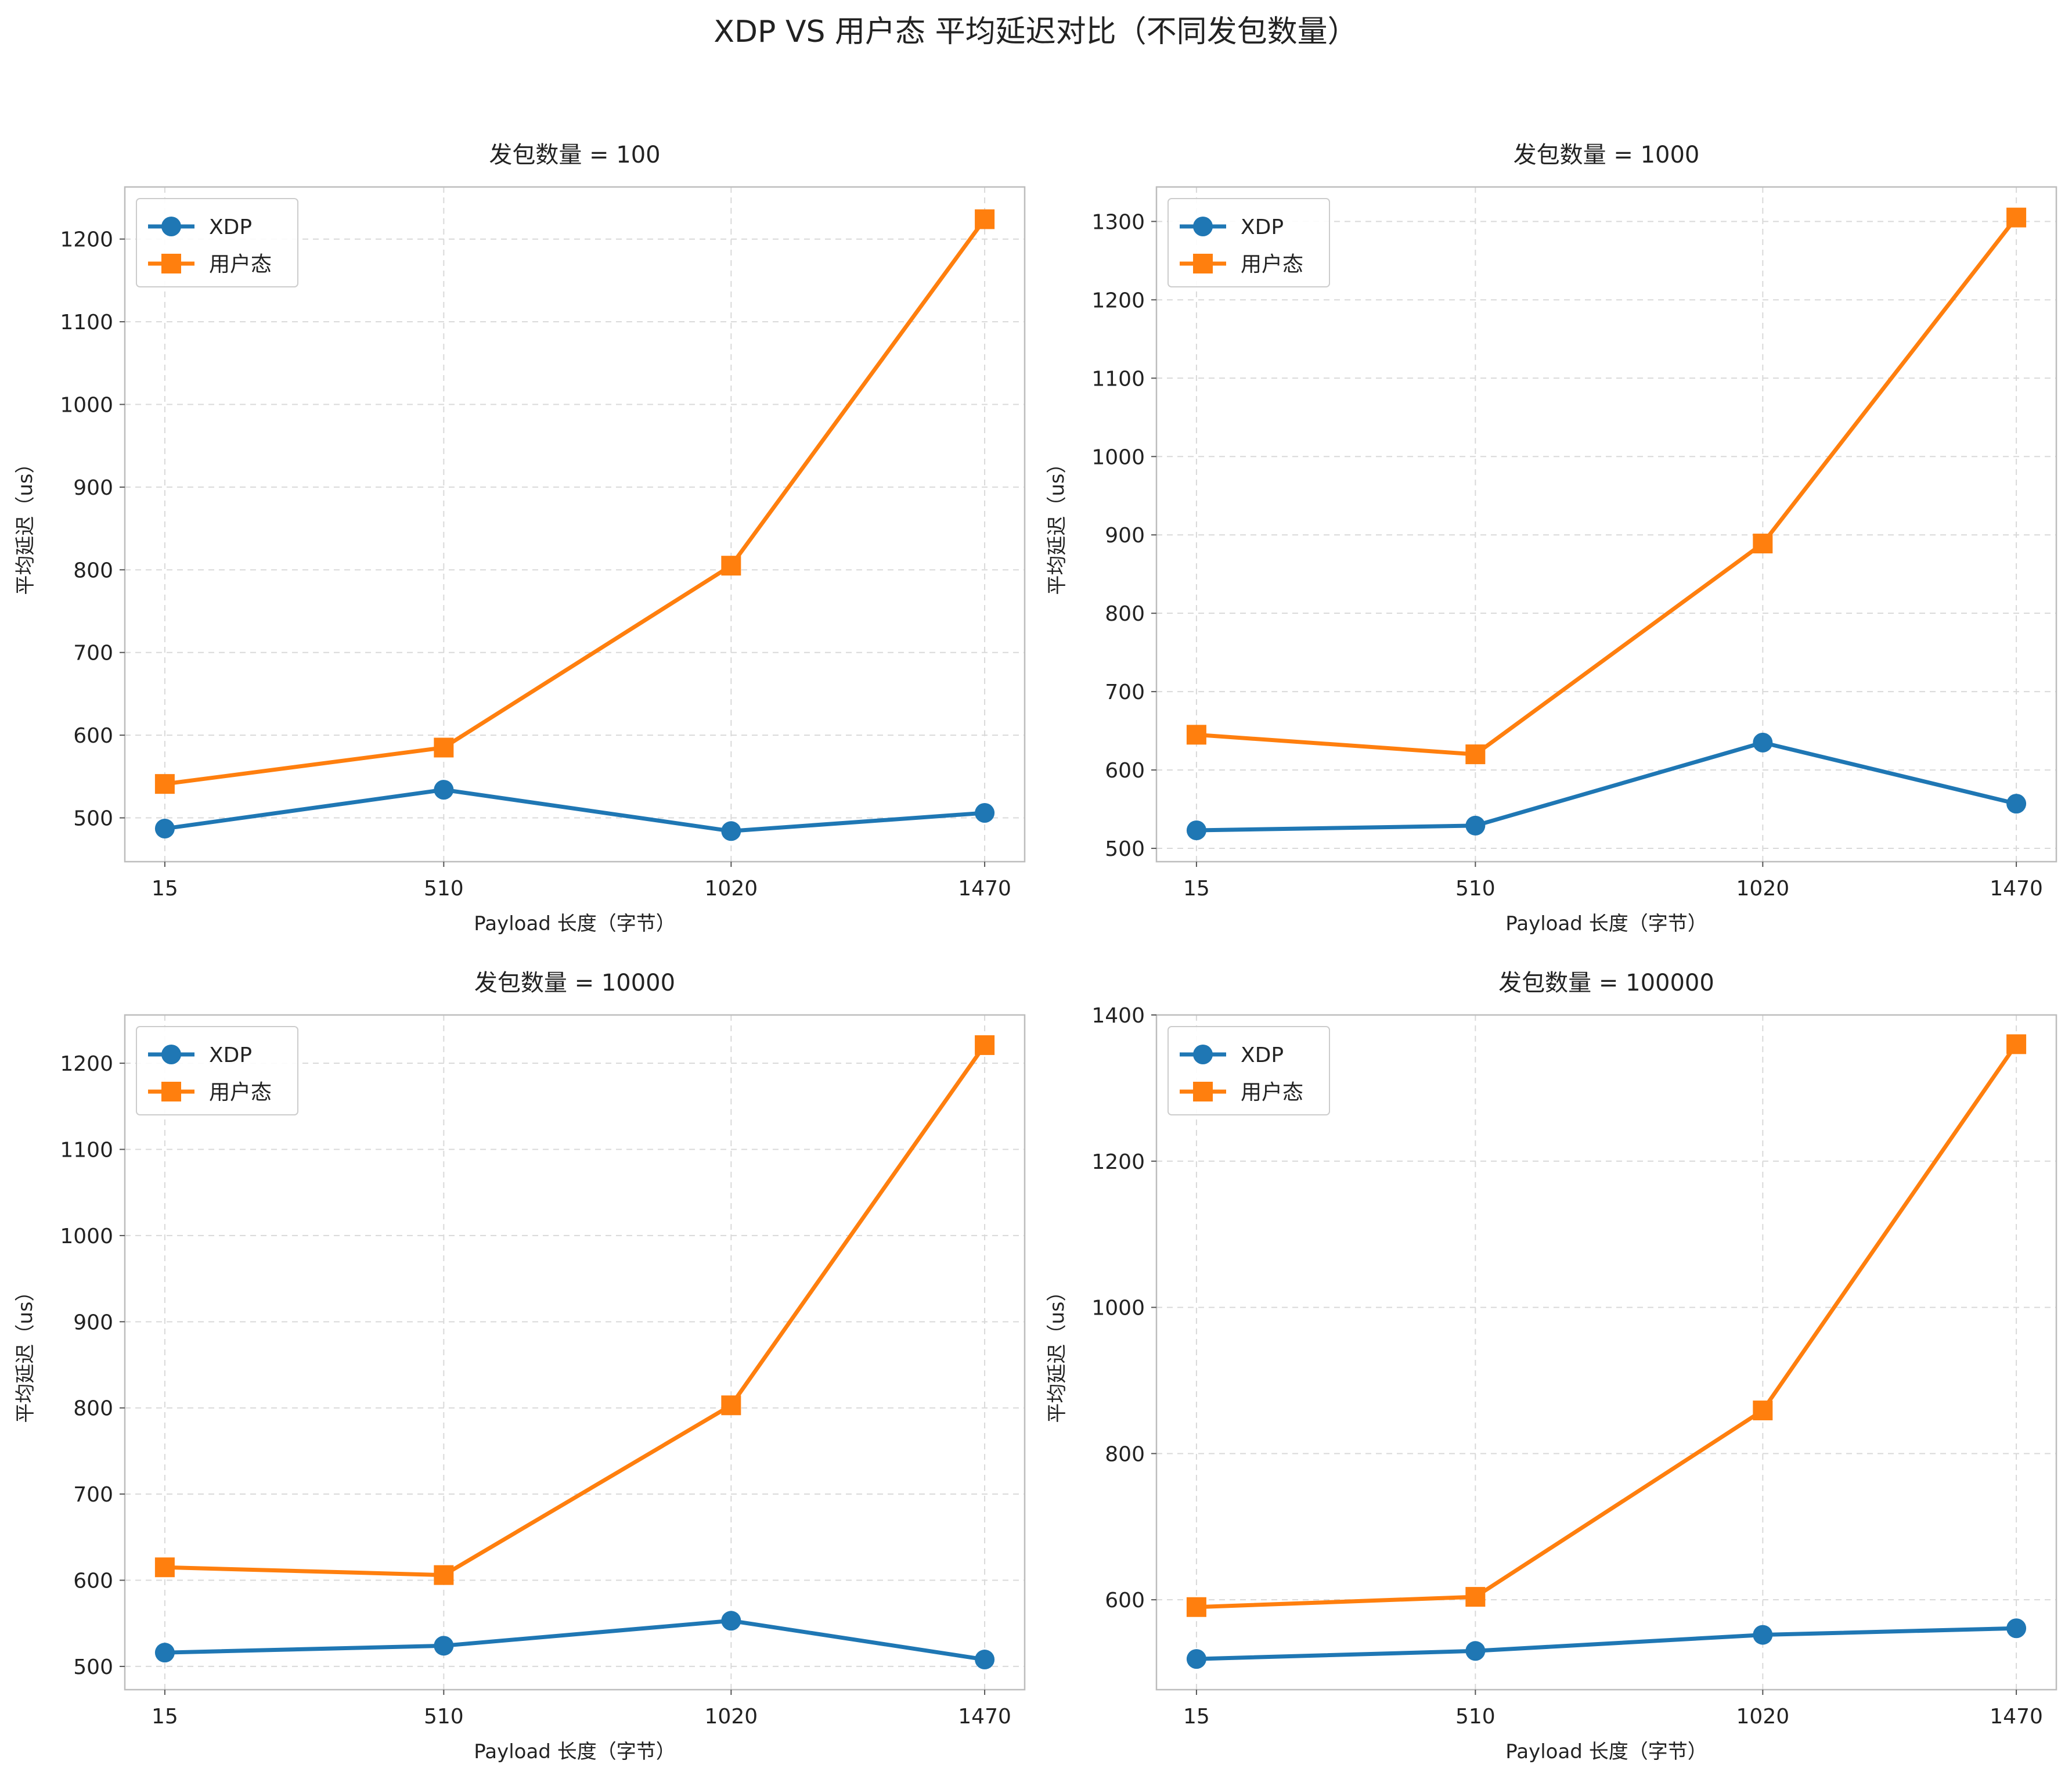 This screenshot has height=1782, width=2072. I want to click on y-tick-label: 700, so click(1125, 693).